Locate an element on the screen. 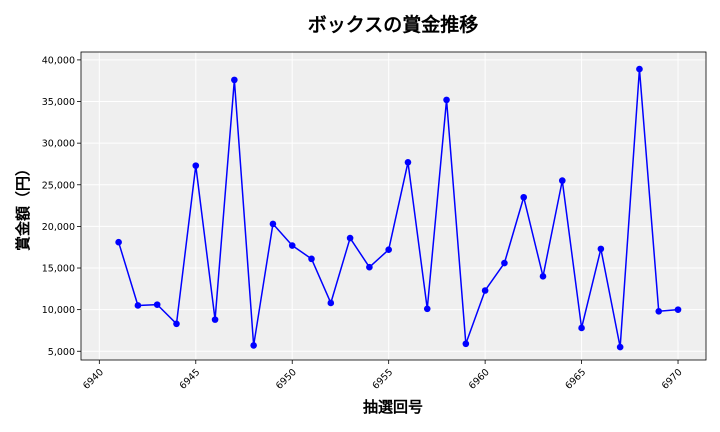  x-axis-ticks: 6940 6945 6950 6955 6960 6965 6970 is located at coordinates (383, 376).